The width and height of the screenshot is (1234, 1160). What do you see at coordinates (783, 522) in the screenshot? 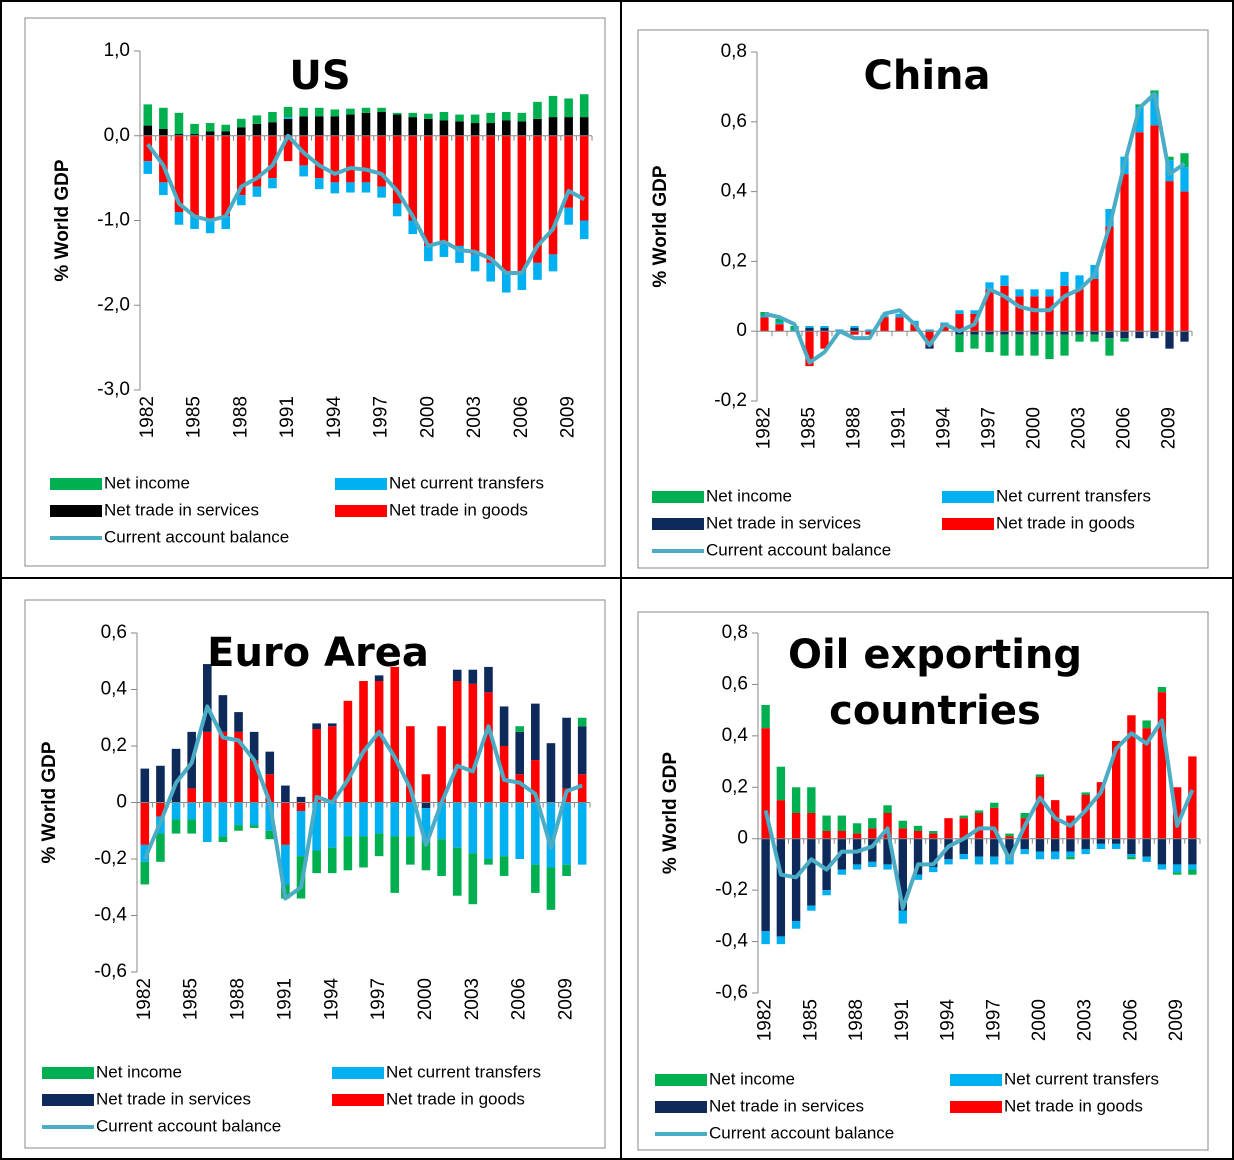
I see `legend-label: Net trade in services` at bounding box center [783, 522].